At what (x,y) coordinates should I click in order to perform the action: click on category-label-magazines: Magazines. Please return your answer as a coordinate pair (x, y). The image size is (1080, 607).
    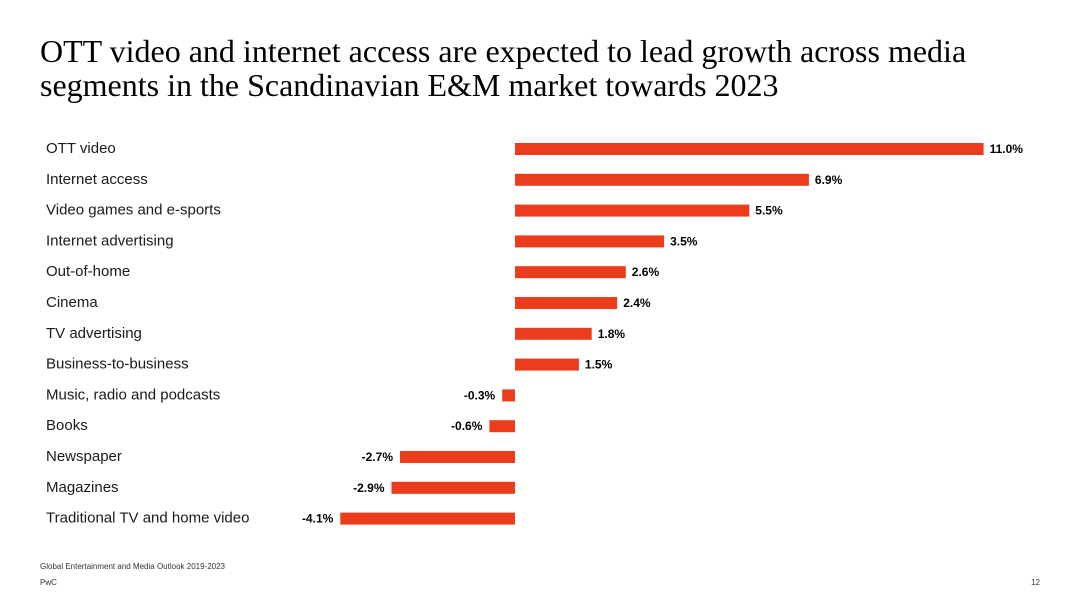
    Looking at the image, I should click on (82, 487).